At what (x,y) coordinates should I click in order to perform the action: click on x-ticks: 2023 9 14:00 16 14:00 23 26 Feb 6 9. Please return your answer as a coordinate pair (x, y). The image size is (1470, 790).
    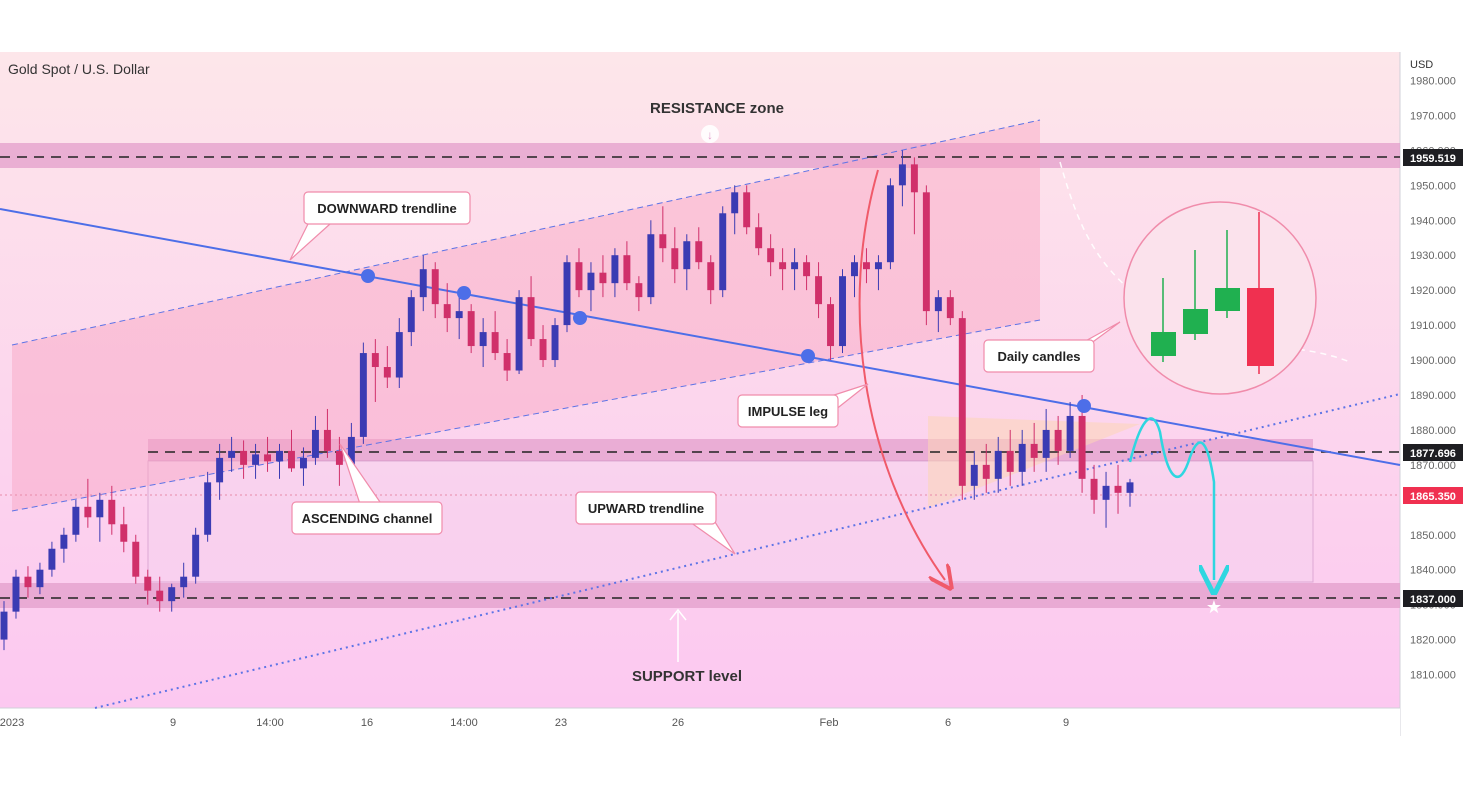
    Looking at the image, I should click on (534, 723).